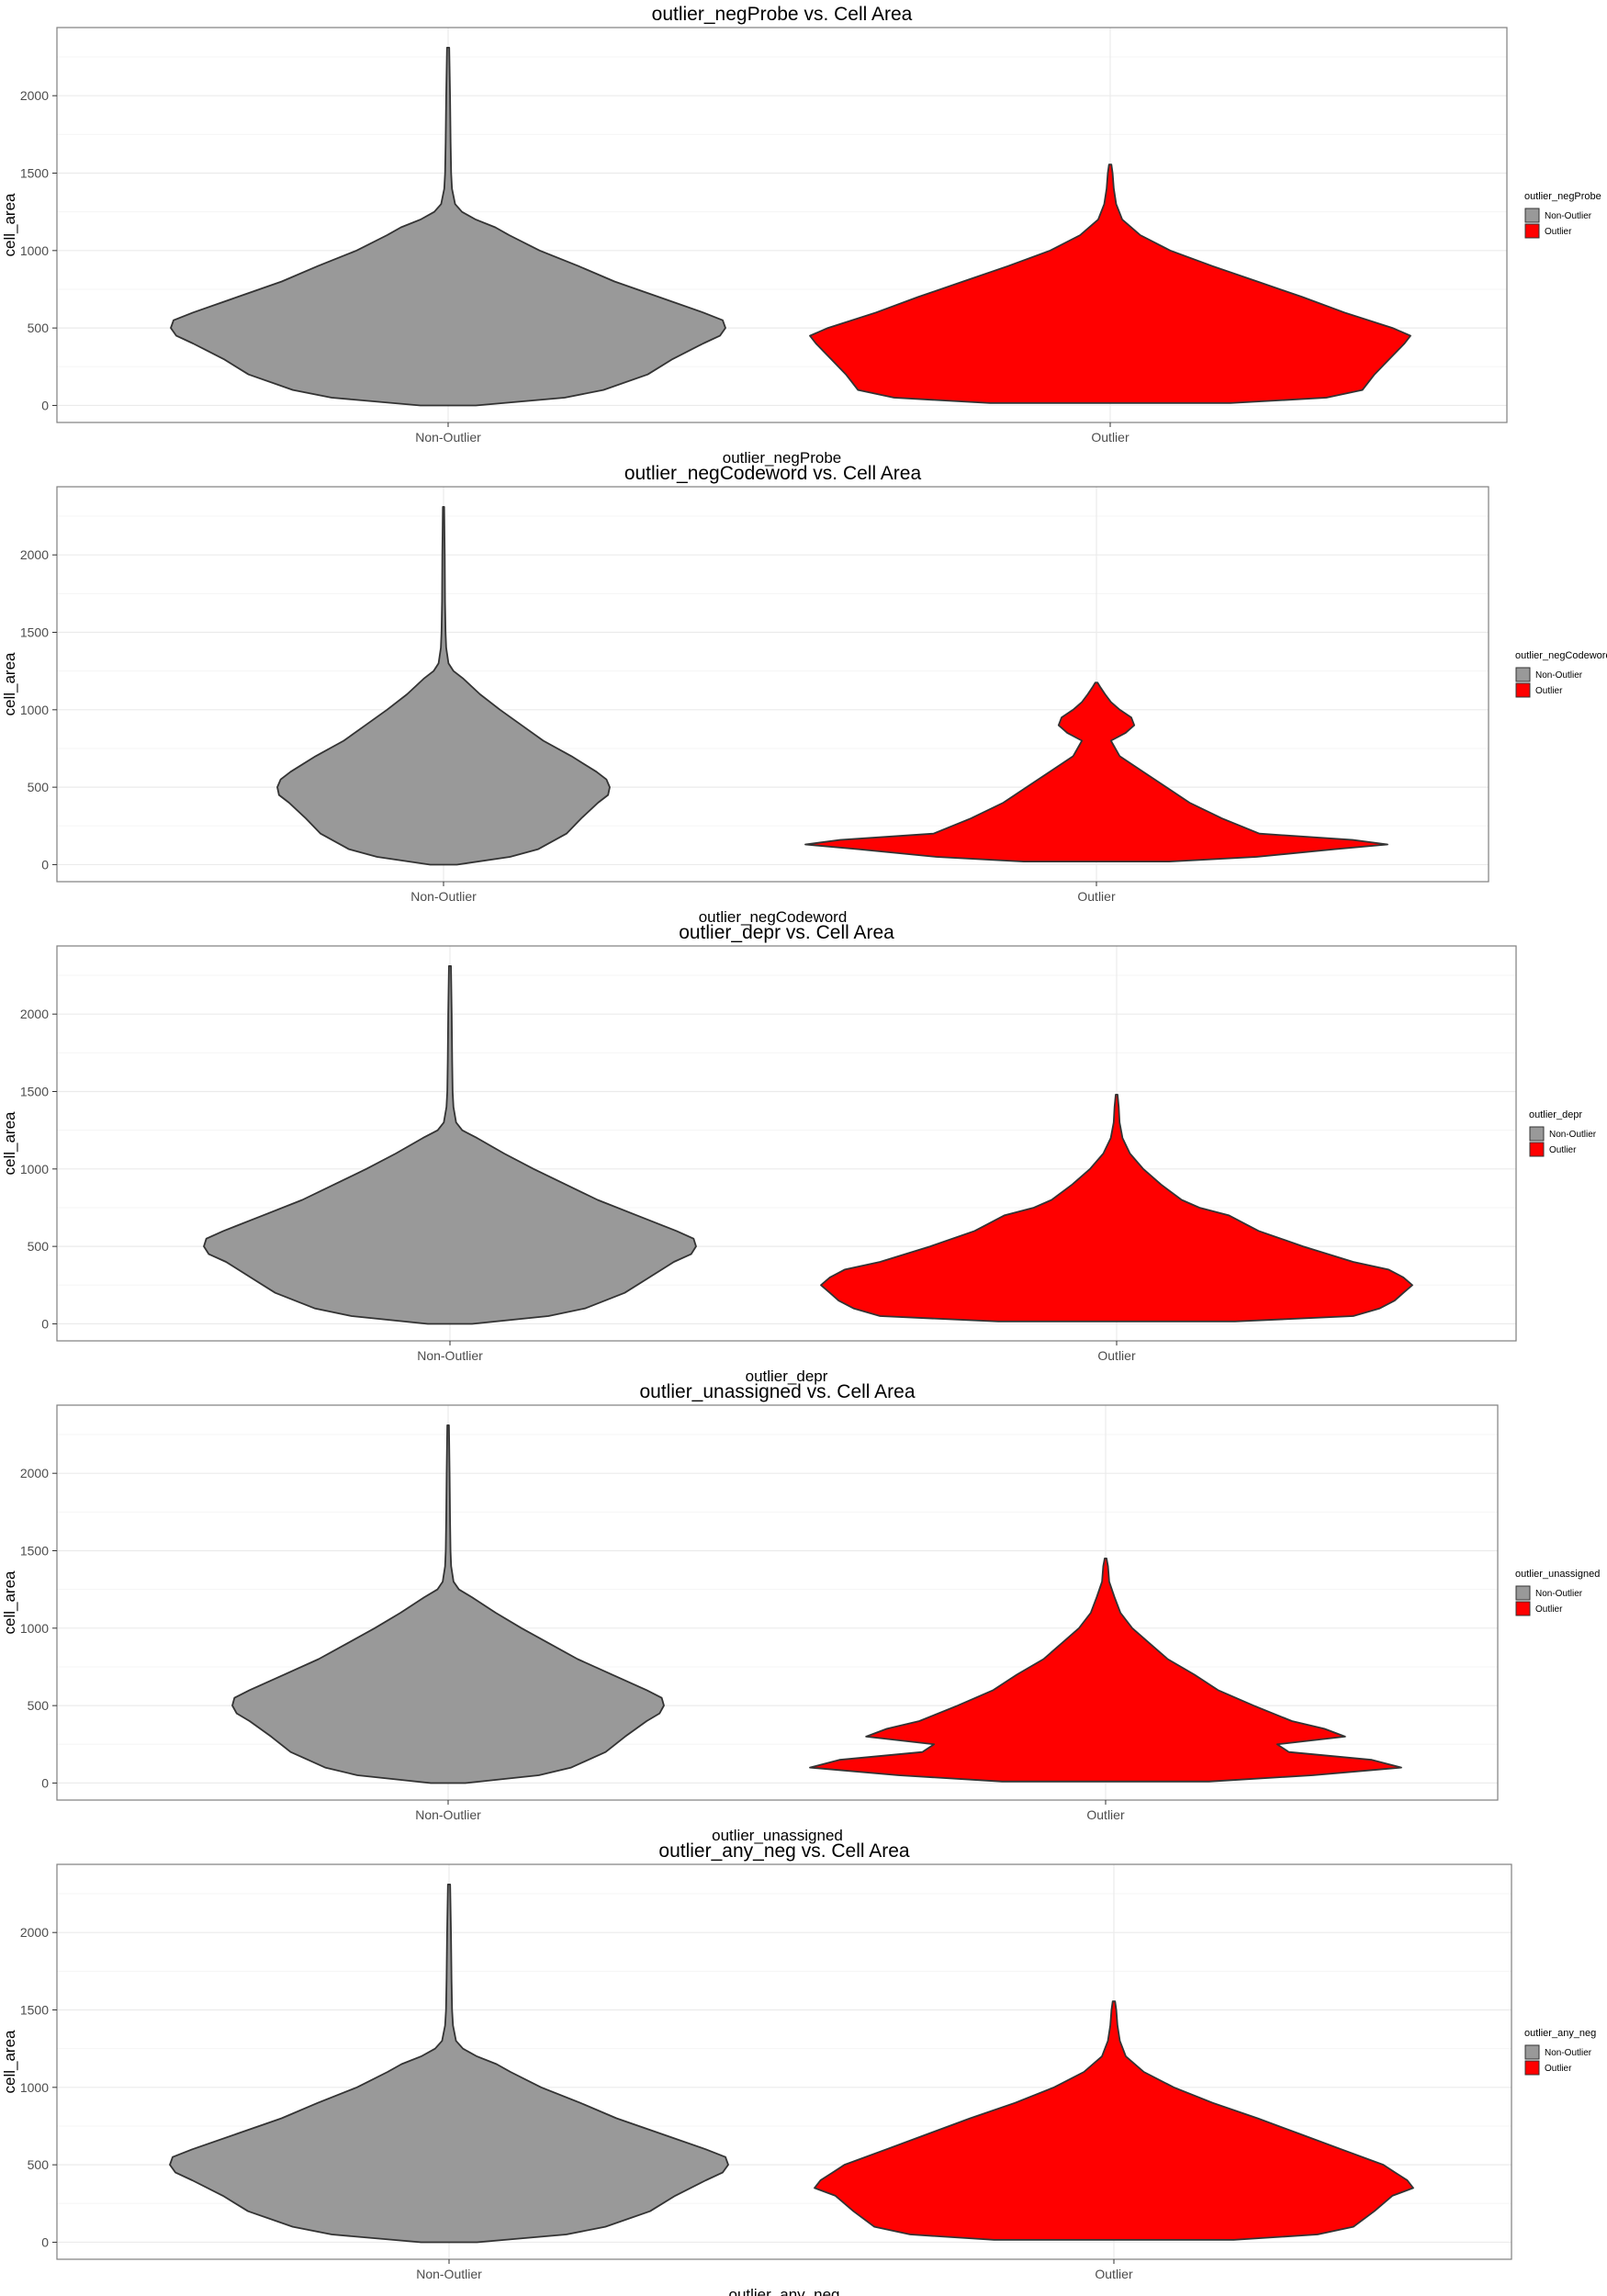 Image resolution: width=1607 pixels, height=2296 pixels. I want to click on legend: outlier_depr Non-Outlier Outlier, so click(1563, 1133).